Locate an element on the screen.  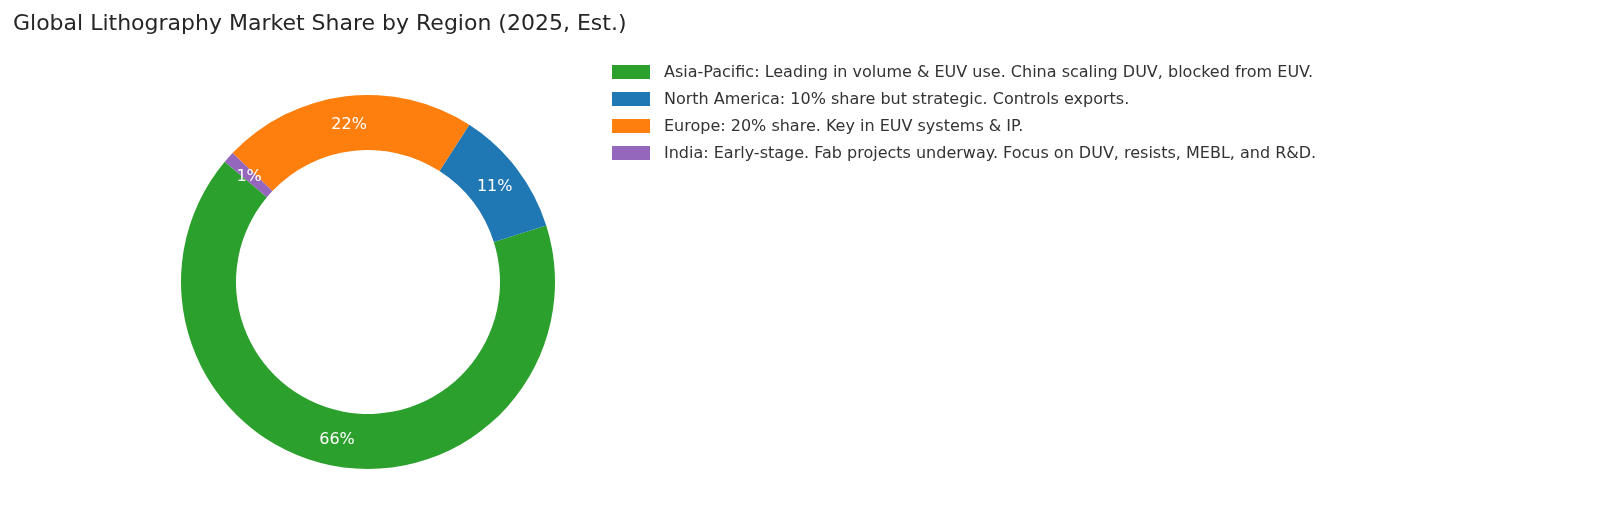
data-label: 22% is located at coordinates (349, 124).